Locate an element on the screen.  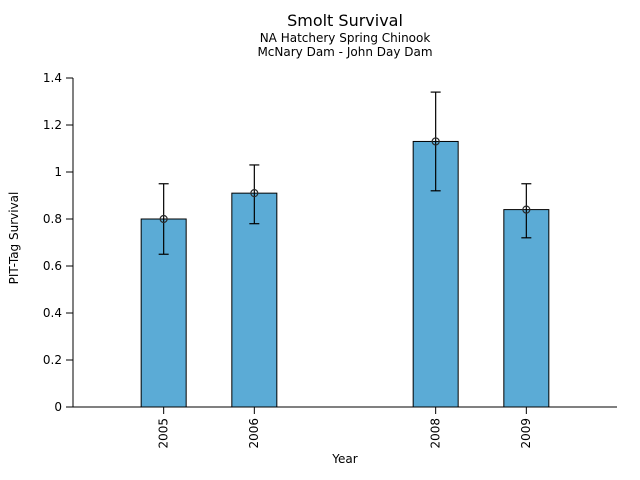
chart-subtitle-line1: NA Hatchery Spring Chinook is located at coordinates (345, 38).